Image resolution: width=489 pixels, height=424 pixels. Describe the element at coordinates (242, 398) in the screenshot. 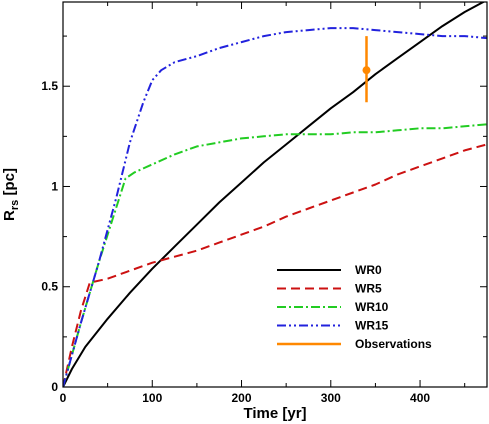

I see `x-tick-label: 200` at that location.